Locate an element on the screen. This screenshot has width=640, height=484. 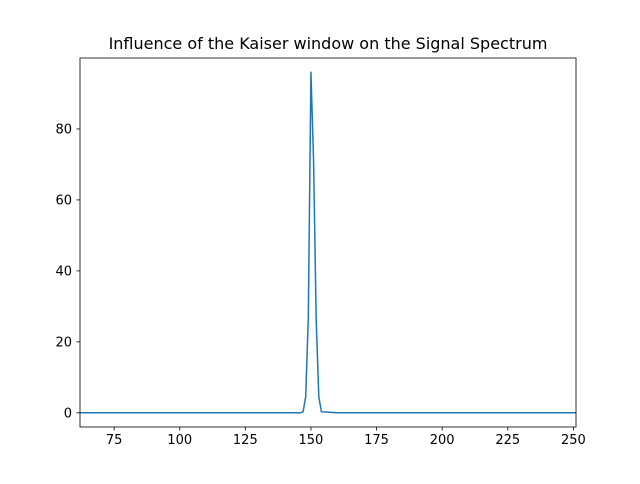
x-tick-label: 75 is located at coordinates (114, 440).